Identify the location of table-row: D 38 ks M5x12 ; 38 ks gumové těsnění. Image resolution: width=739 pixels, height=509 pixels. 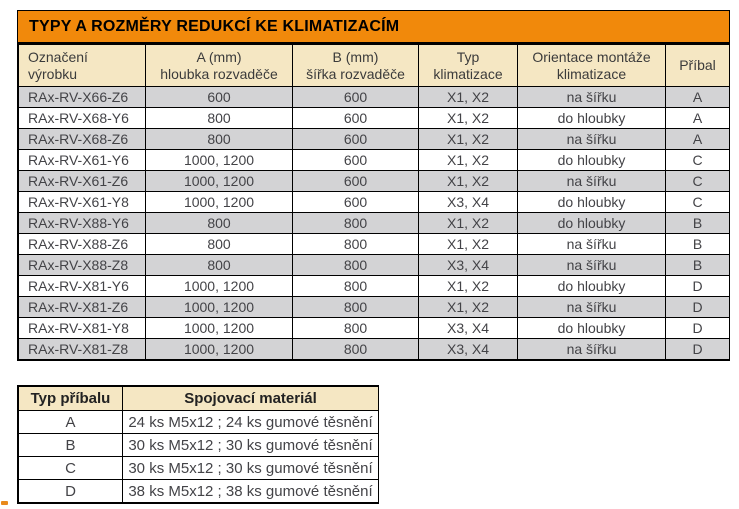
(198, 491).